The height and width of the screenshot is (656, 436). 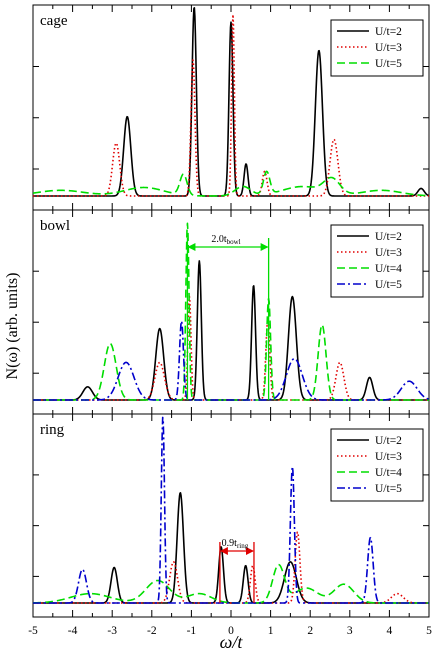 What do you see at coordinates (350, 631) in the screenshot?
I see `x-tick-label: 3` at bounding box center [350, 631].